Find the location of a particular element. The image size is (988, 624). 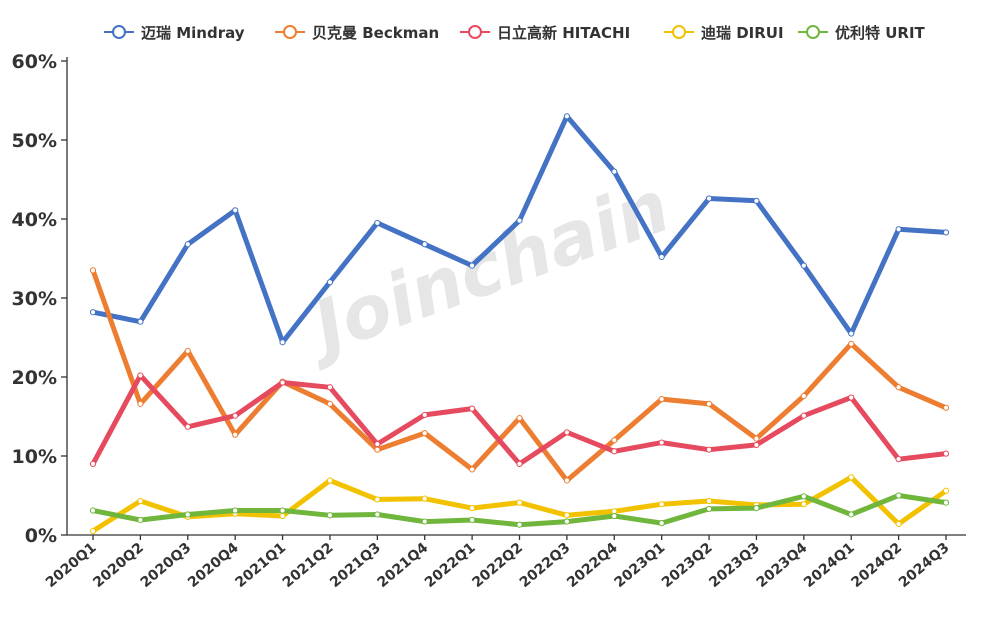

x-tick-label: 2021Q3 is located at coordinates (355, 565).